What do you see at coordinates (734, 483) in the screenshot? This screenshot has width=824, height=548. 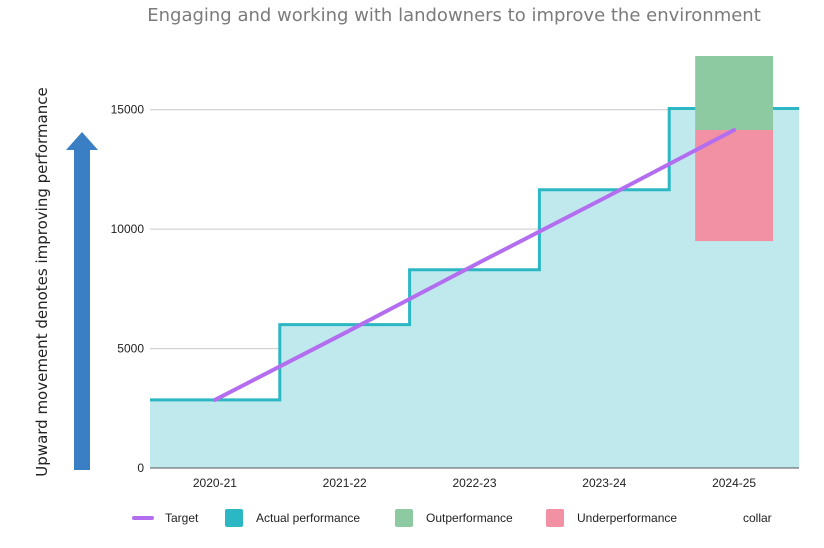 I see `x-tick-label: 2024-25` at bounding box center [734, 483].